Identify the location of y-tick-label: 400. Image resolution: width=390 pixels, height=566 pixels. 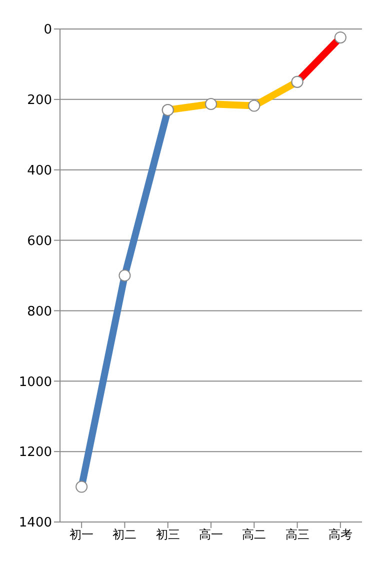
(39, 170).